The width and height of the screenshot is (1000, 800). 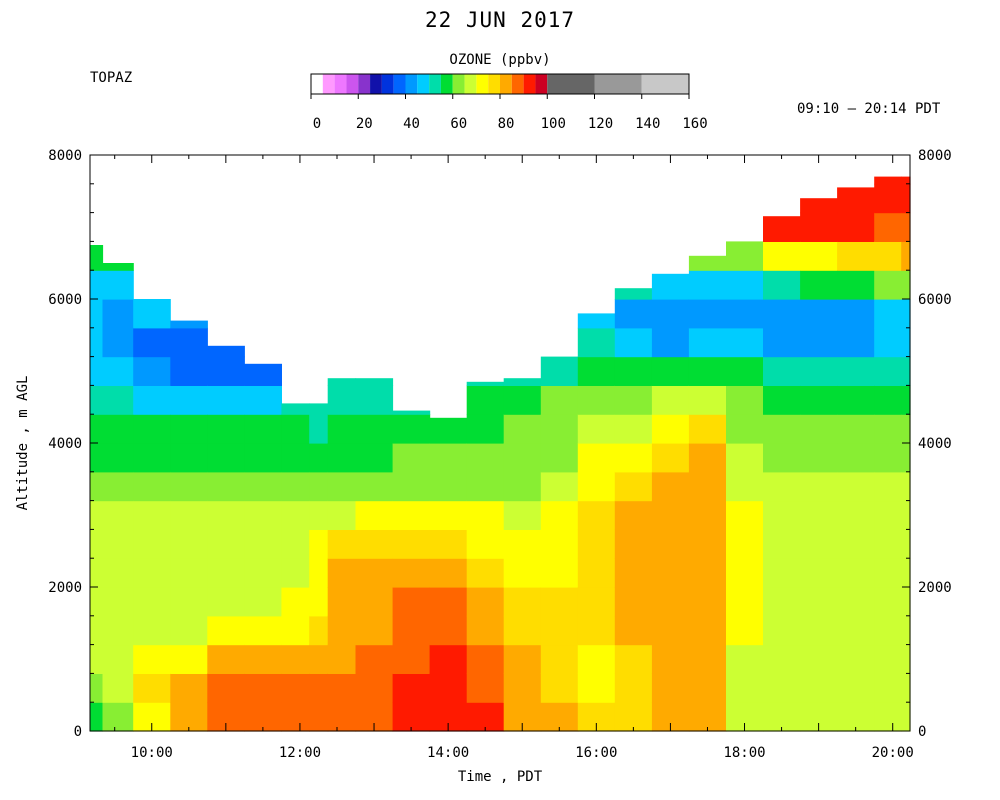 What do you see at coordinates (893, 753) in the screenshot?
I see `x-tick-label: 20:00` at bounding box center [893, 753].